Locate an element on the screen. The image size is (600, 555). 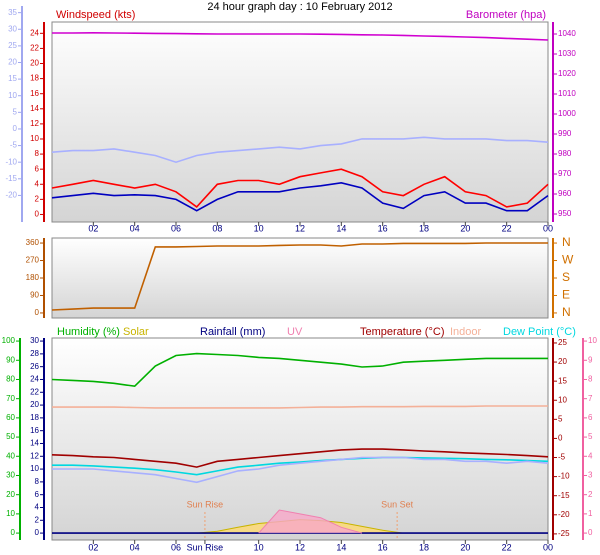
y-tick-label: 24 is located at coordinates (34, 32).